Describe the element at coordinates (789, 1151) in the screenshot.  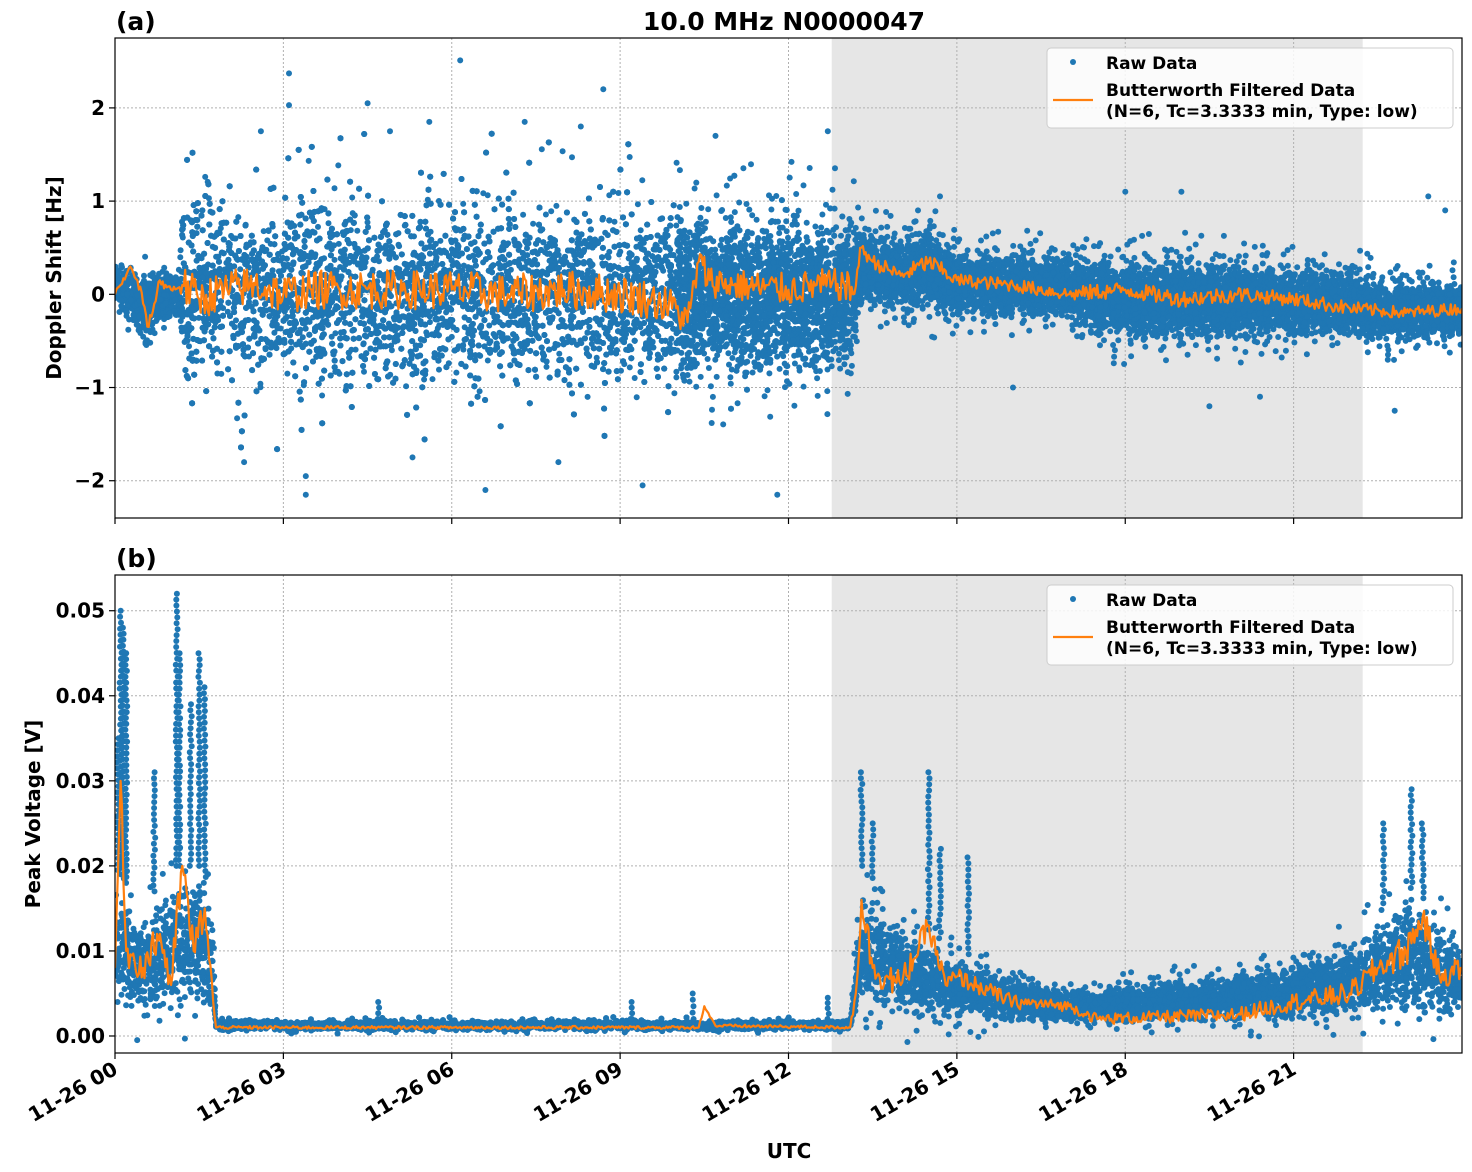
I see `x-axis-label: UTC` at that location.